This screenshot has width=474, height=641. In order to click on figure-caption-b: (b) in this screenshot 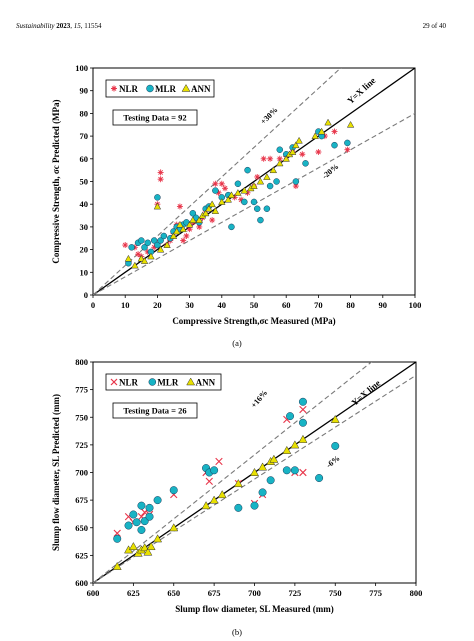, I will do `click(237, 632)`.